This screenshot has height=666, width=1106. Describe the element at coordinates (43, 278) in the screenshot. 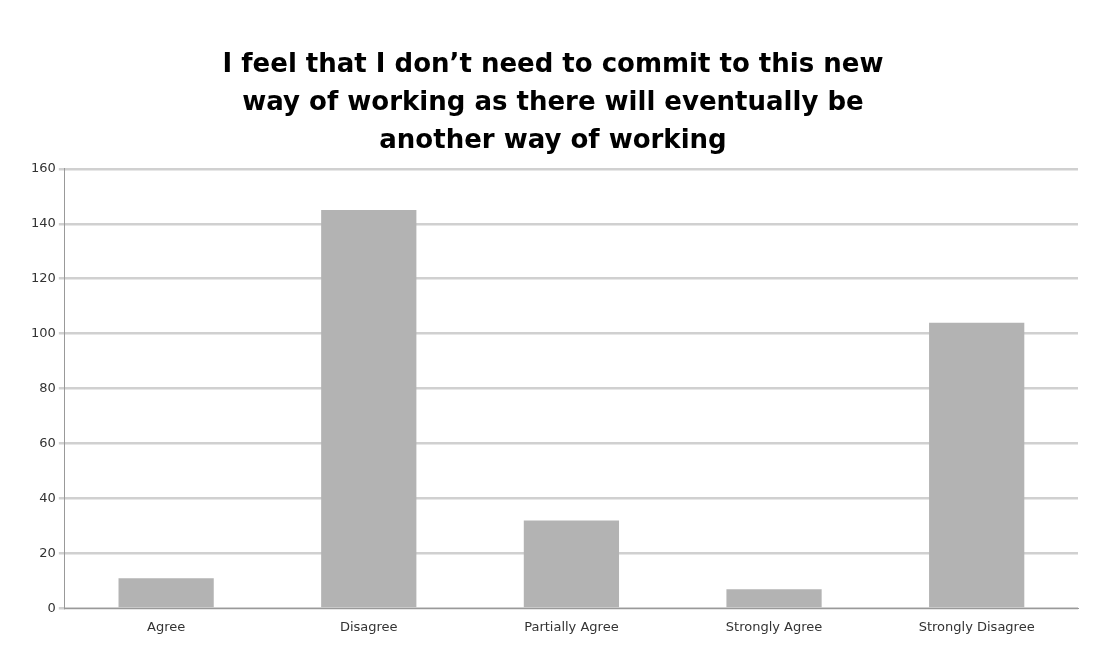

I see `y-tick-label: 120` at that location.